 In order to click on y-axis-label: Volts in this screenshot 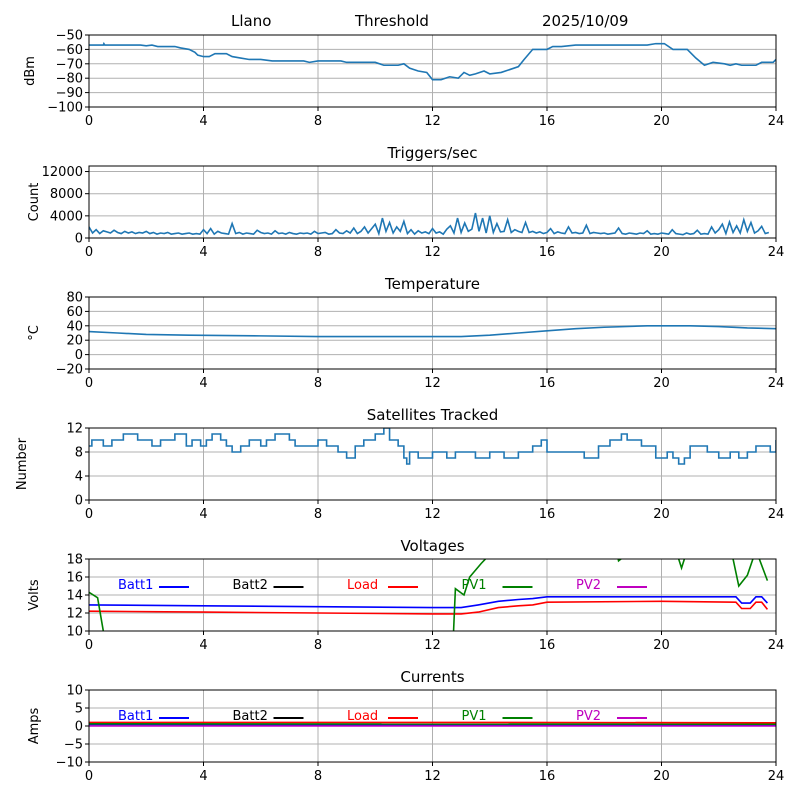, I will do `click(34, 595)`.